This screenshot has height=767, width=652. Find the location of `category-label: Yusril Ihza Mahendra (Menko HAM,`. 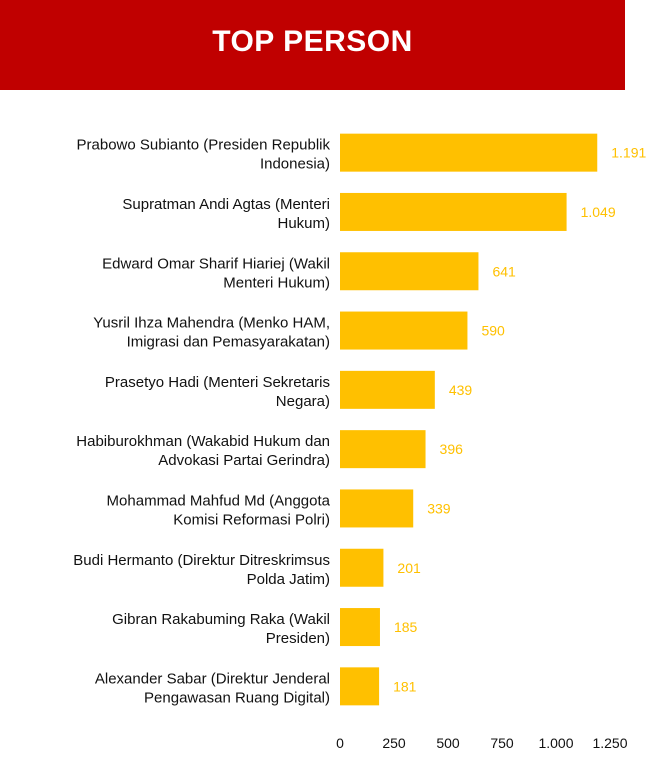

category-label: Yusril Ihza Mahendra (Menko HAM, is located at coordinates (211, 323).